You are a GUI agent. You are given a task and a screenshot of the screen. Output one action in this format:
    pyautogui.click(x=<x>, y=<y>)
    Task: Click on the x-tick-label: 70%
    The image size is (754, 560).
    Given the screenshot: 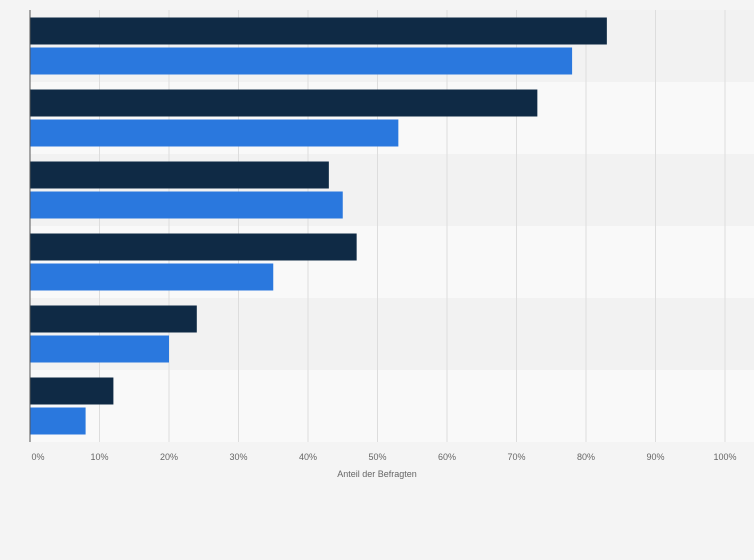 What is the action you would take?
    pyautogui.click(x=516, y=457)
    